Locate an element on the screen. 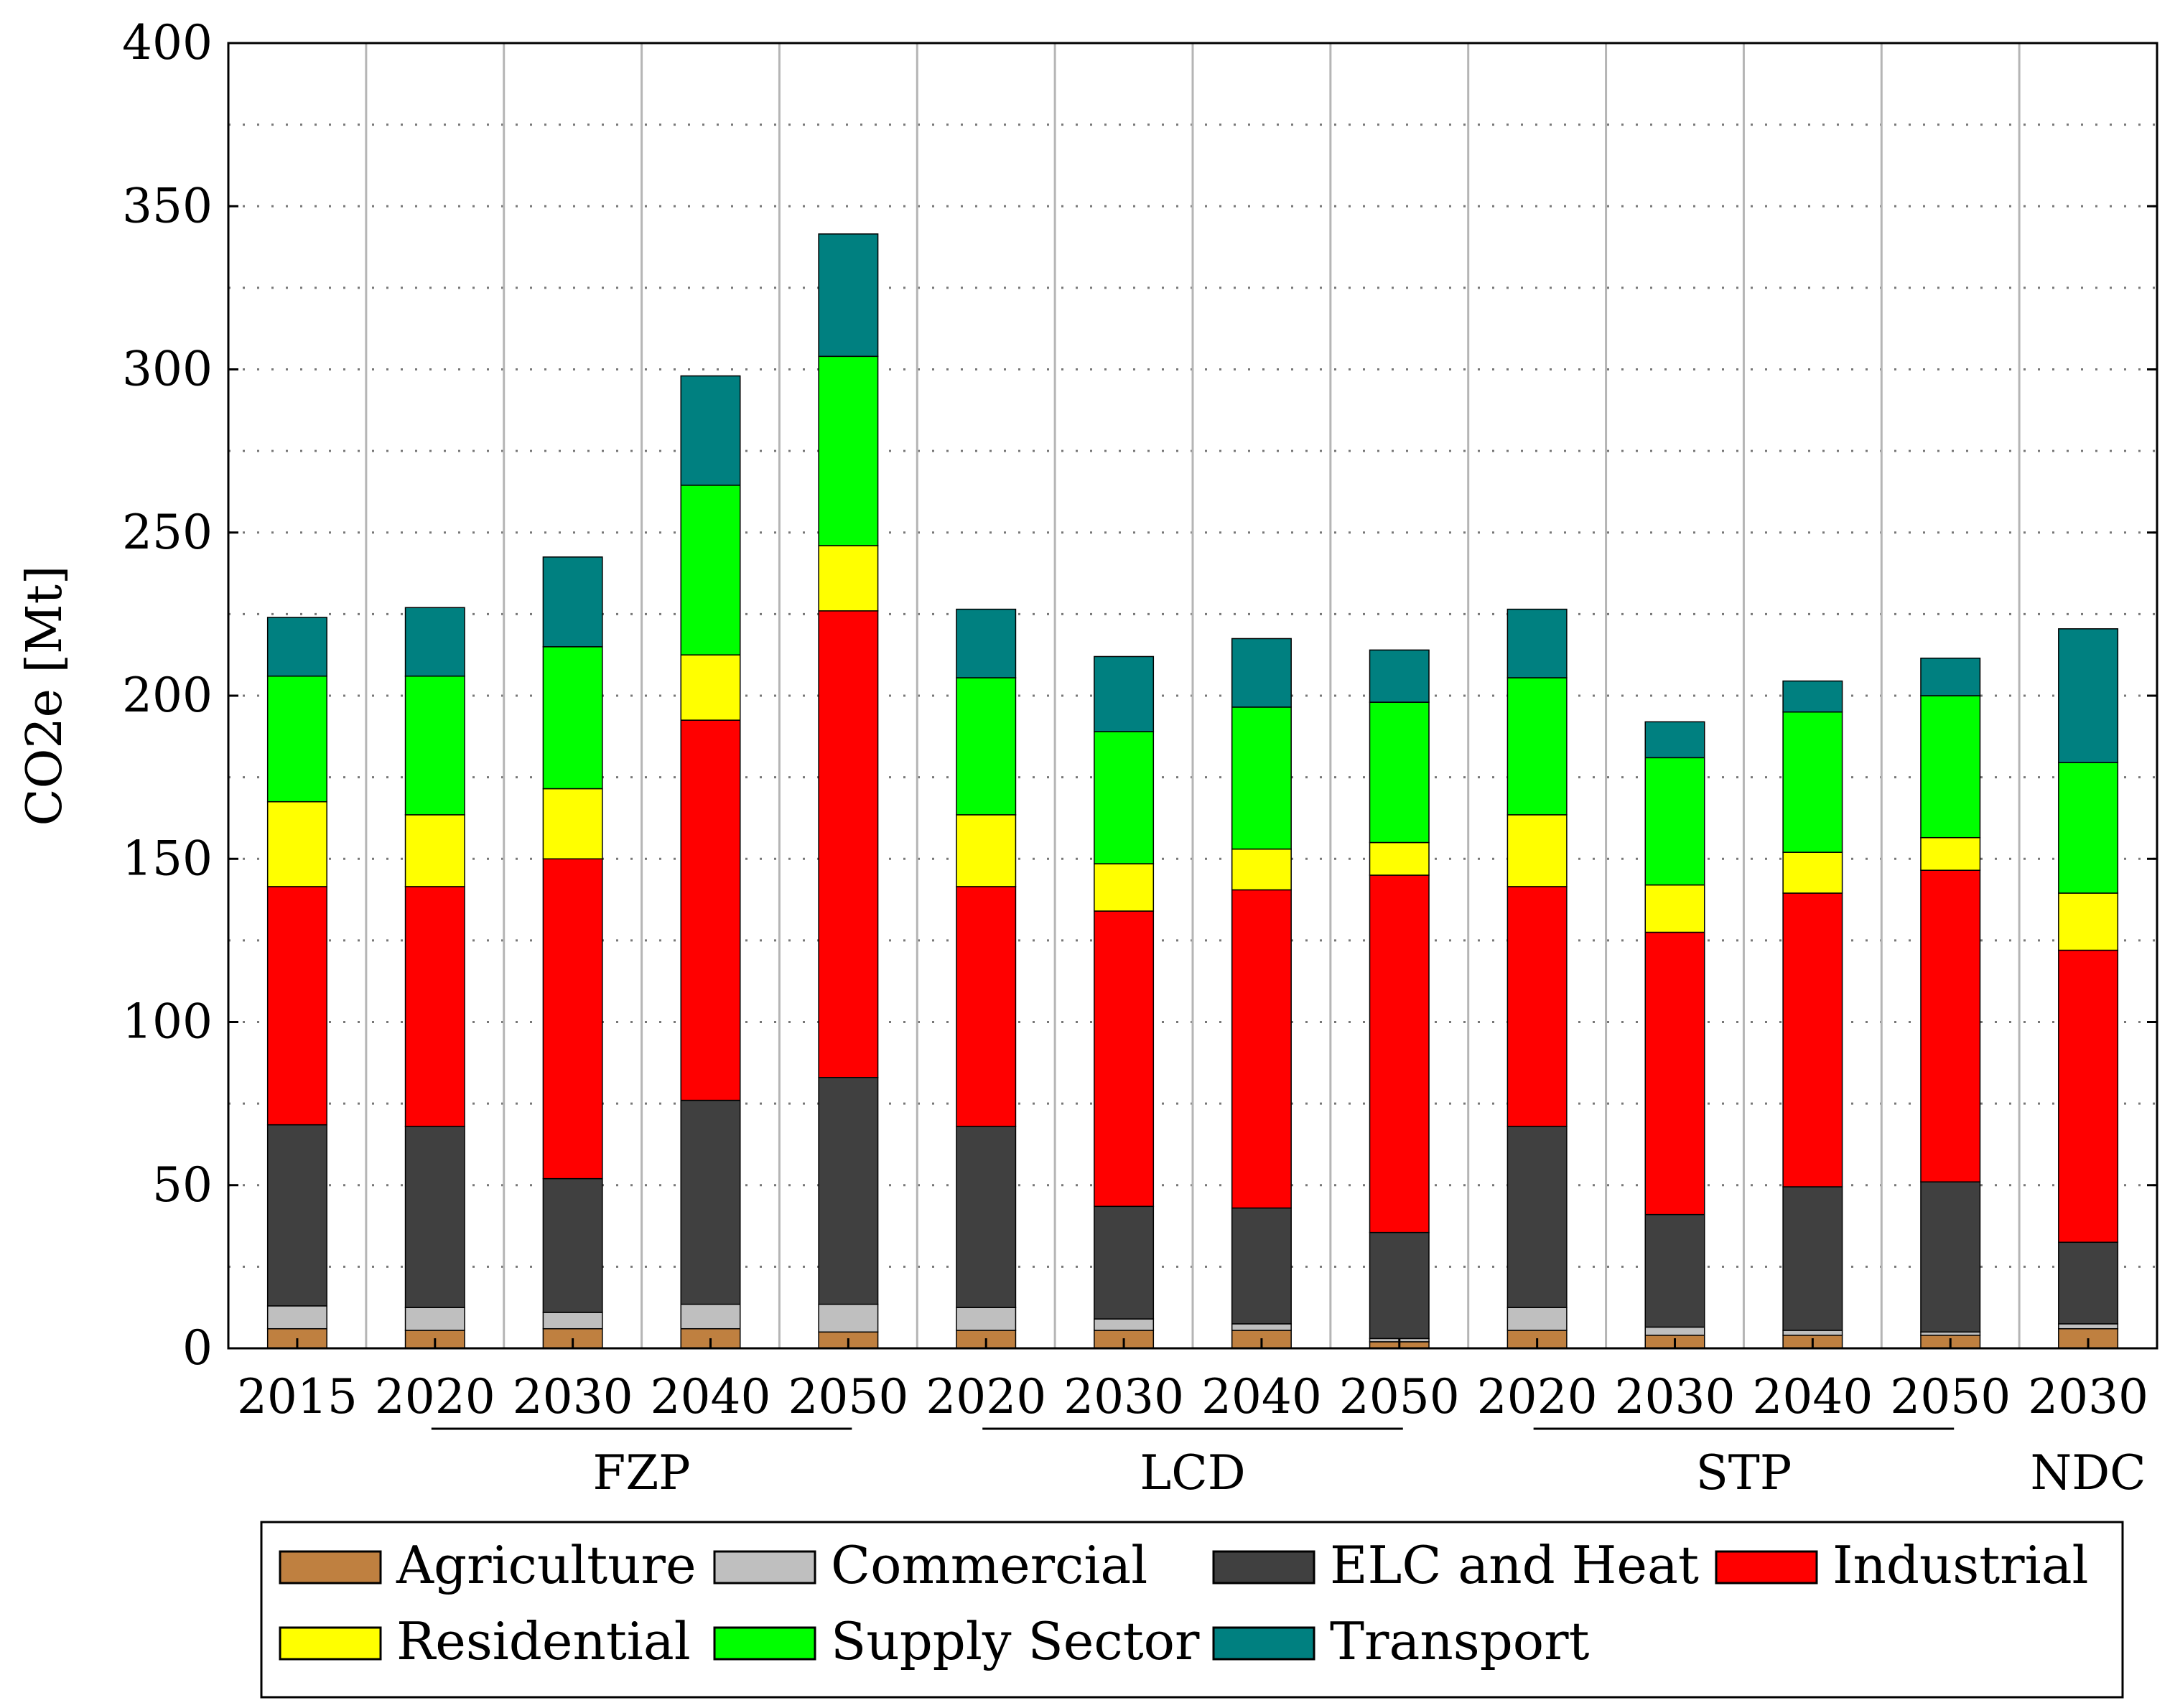 Image resolution: width=2175 pixels, height=1708 pixels. legend-label: ELC and Heat is located at coordinates (1514, 1565).